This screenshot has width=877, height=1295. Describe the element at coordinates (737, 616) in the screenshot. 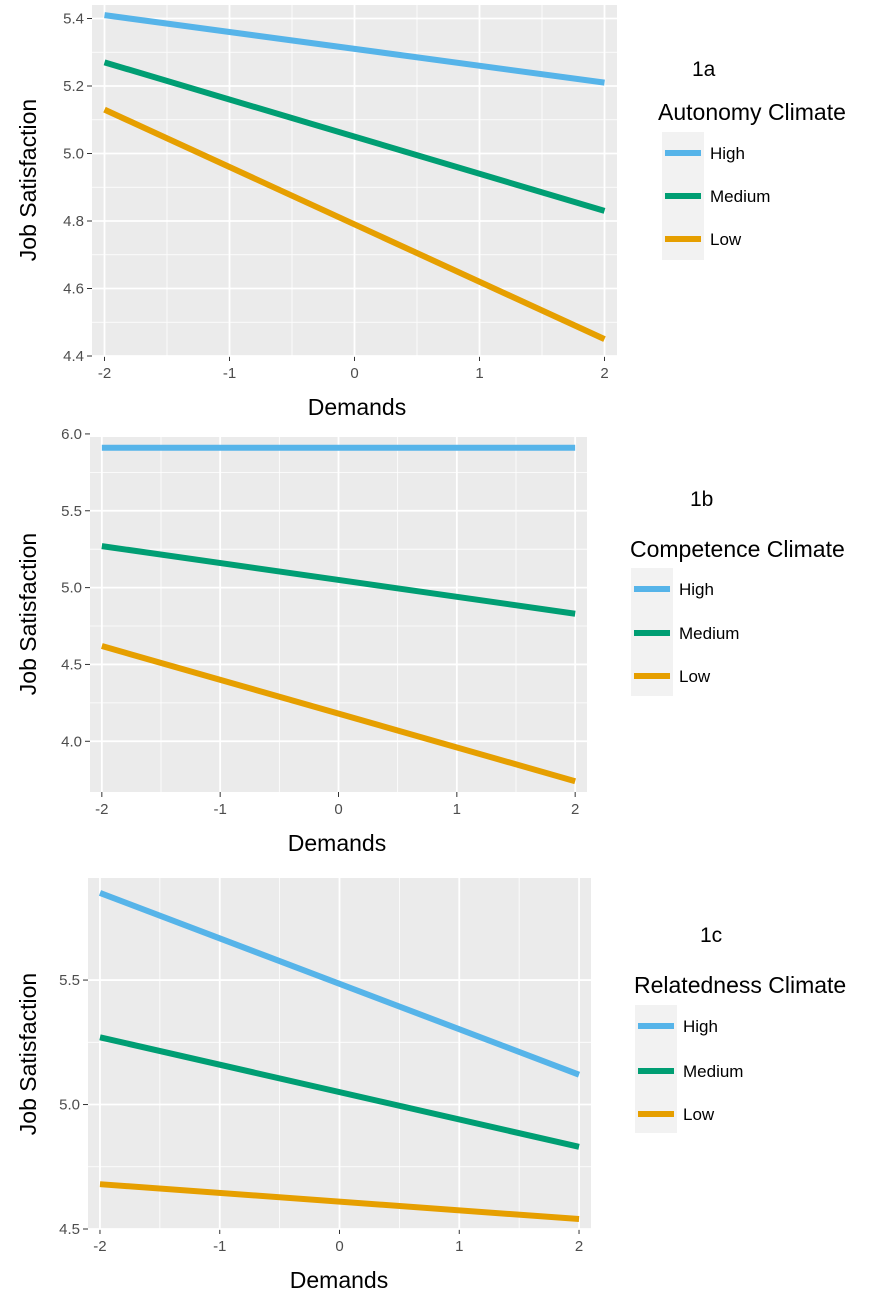

I see `legend: Competence Climate High Medium Low` at that location.